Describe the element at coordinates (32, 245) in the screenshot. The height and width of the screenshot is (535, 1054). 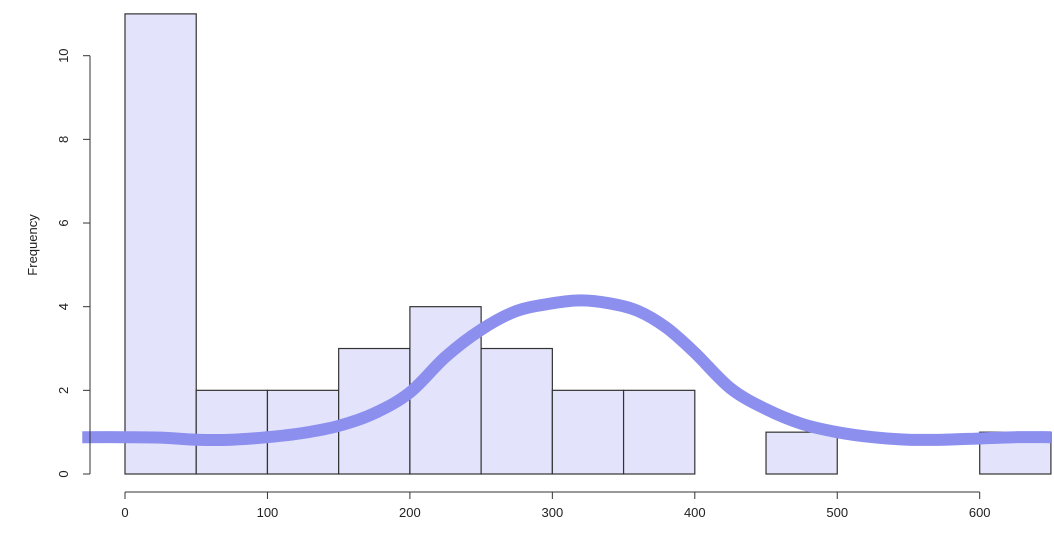
I see `y-axis-title: Frequency` at that location.